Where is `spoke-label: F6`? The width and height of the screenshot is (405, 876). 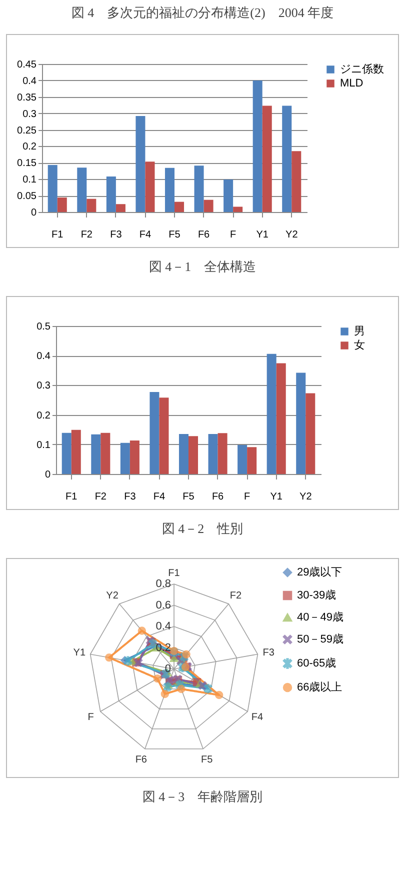 spoke-label: F6 is located at coordinates (140, 760).